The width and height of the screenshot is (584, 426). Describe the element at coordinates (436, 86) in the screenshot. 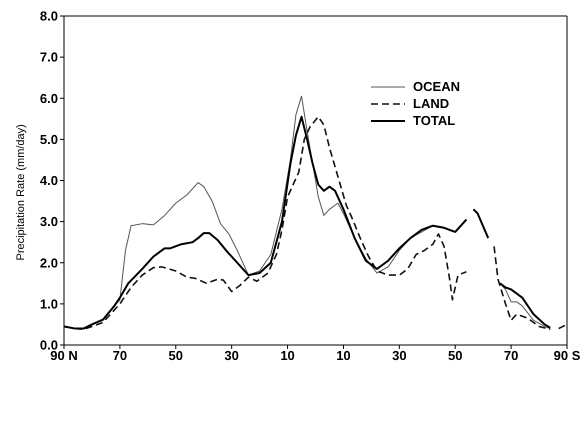

I see `legend-label: OCEAN` at that location.